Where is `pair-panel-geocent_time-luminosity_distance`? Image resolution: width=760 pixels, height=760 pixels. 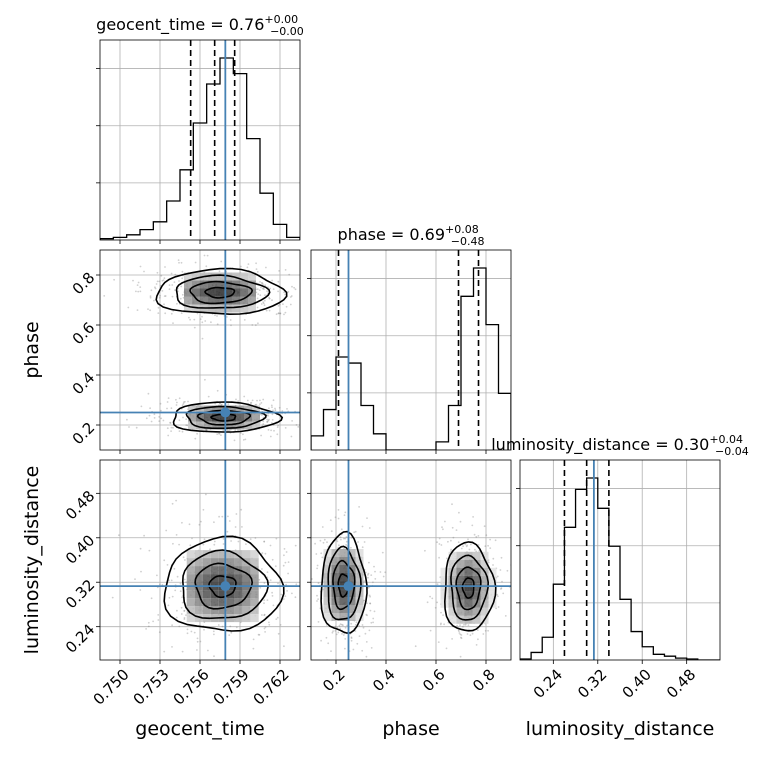 pair-panel-geocent_time-luminosity_distance is located at coordinates (209, 560).